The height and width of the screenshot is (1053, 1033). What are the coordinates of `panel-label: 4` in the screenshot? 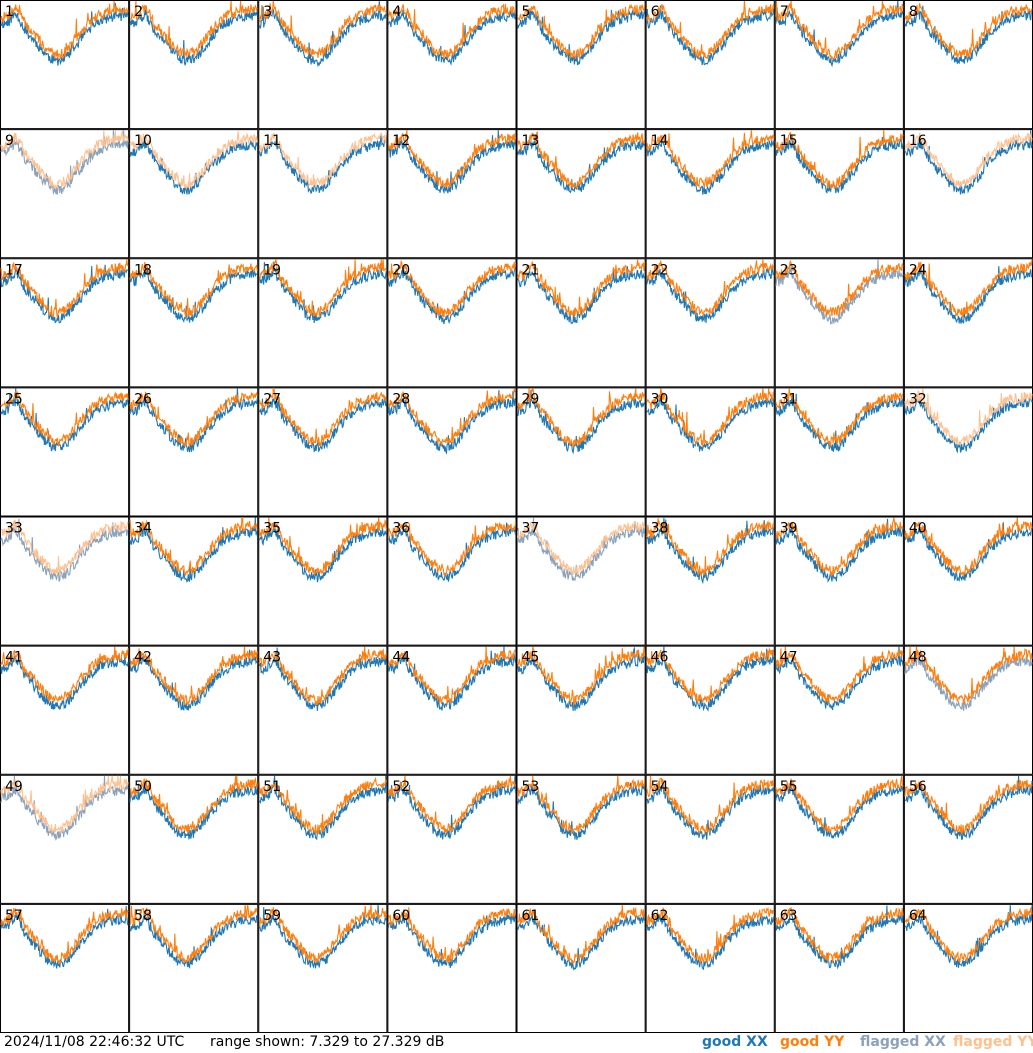 It's located at (396, 12).